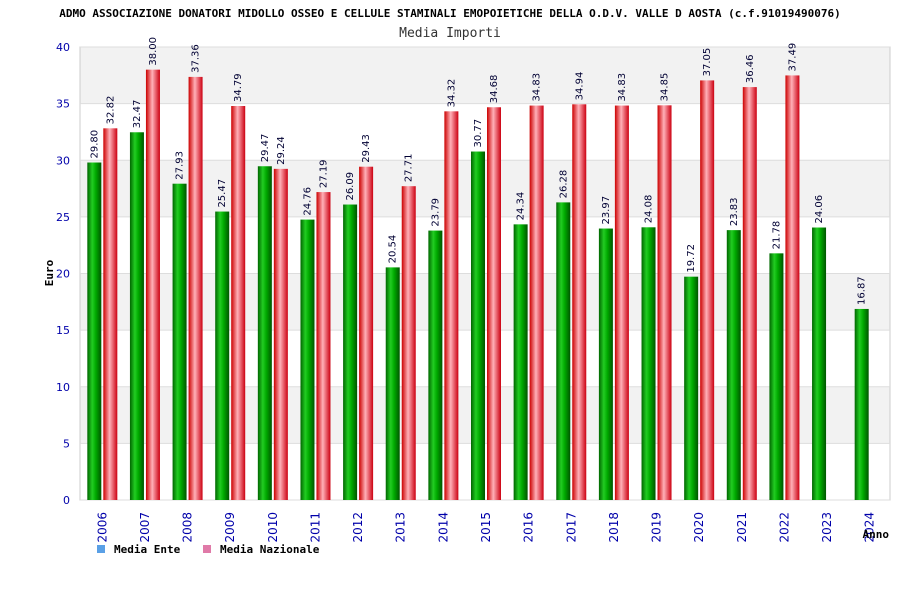 The width and height of the screenshot is (900, 600). Describe the element at coordinates (66, 443) in the screenshot. I see `y-tick-label: 5` at that location.